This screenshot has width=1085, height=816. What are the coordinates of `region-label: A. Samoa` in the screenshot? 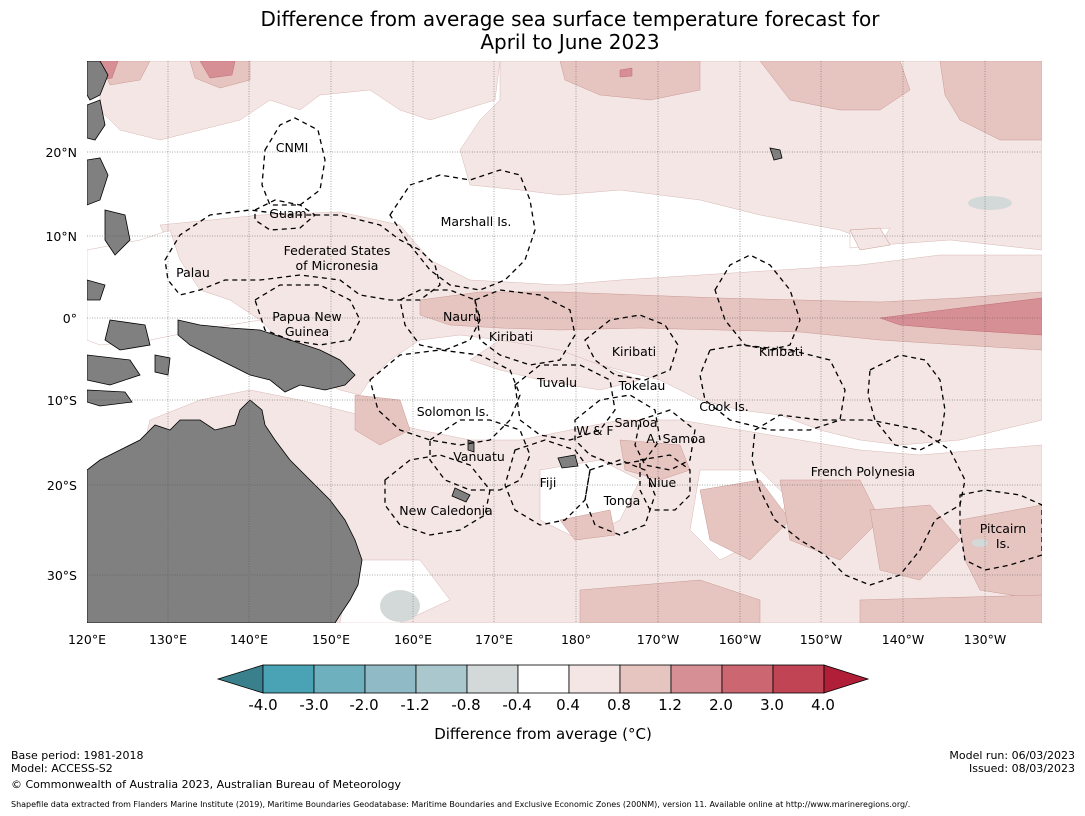 It's located at (675, 438).